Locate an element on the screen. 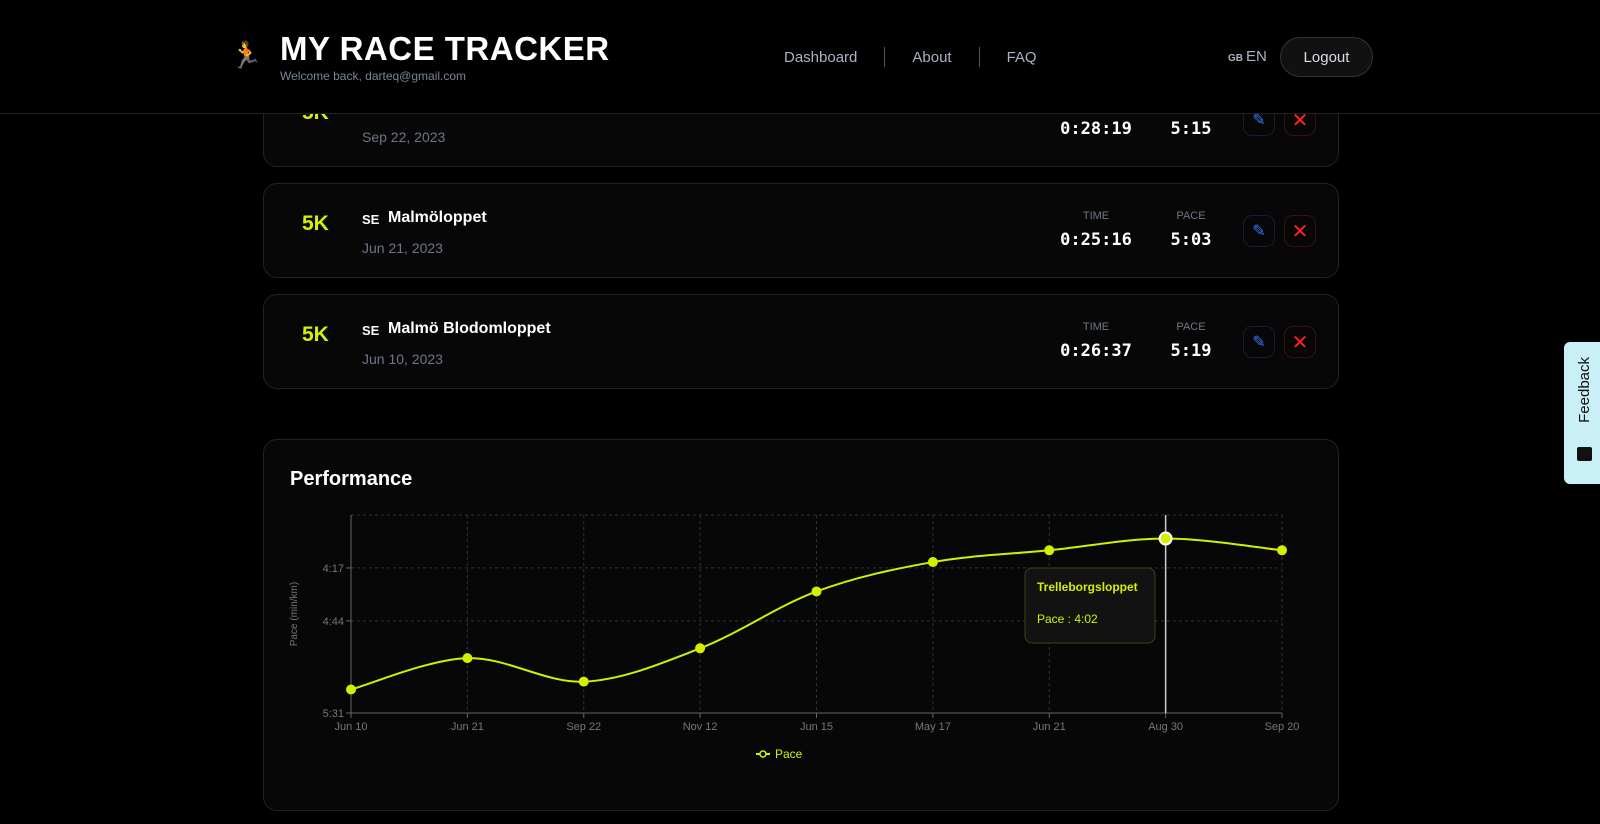  race-pace: 5:19 is located at coordinates (1191, 351).